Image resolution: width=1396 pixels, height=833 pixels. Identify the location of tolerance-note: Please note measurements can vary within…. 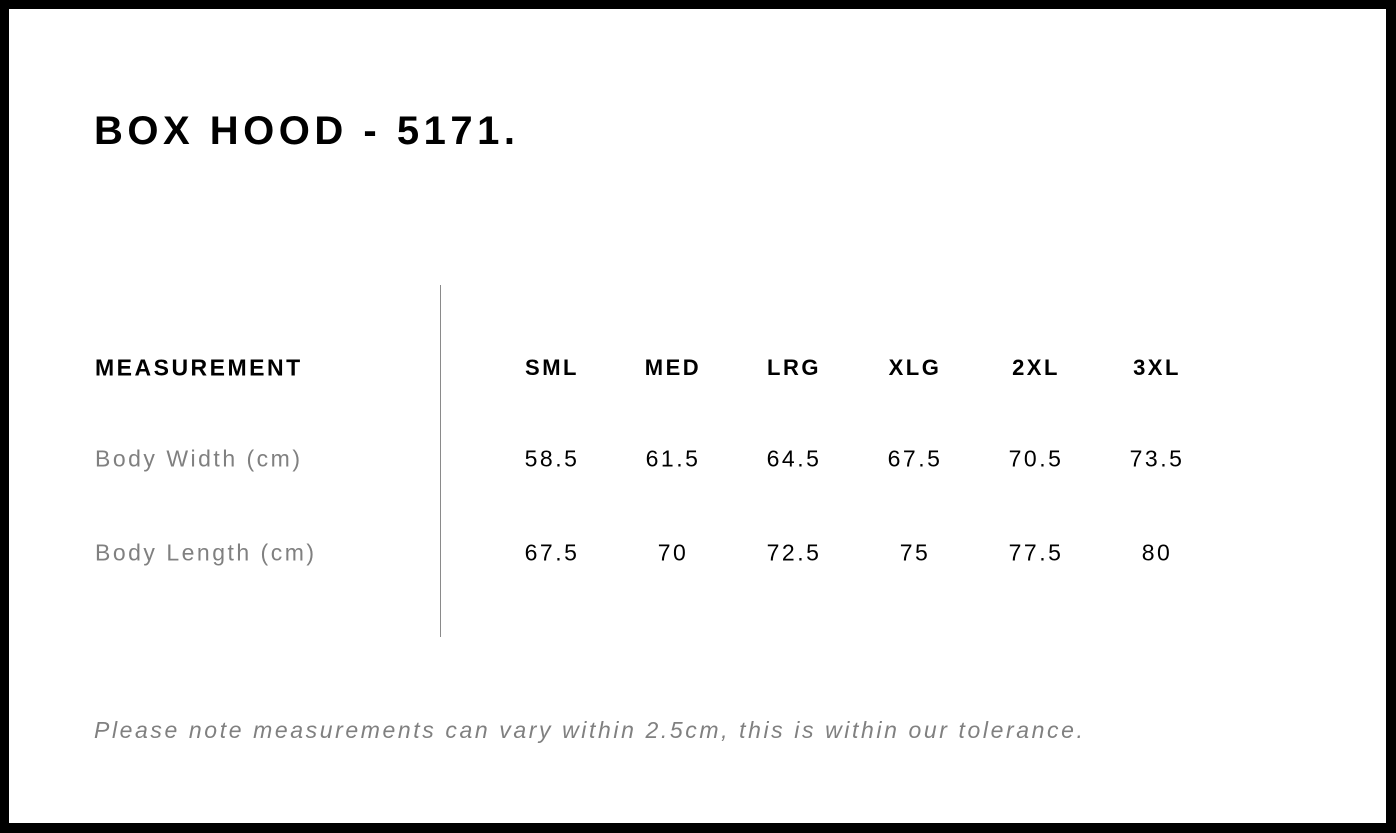
(590, 730).